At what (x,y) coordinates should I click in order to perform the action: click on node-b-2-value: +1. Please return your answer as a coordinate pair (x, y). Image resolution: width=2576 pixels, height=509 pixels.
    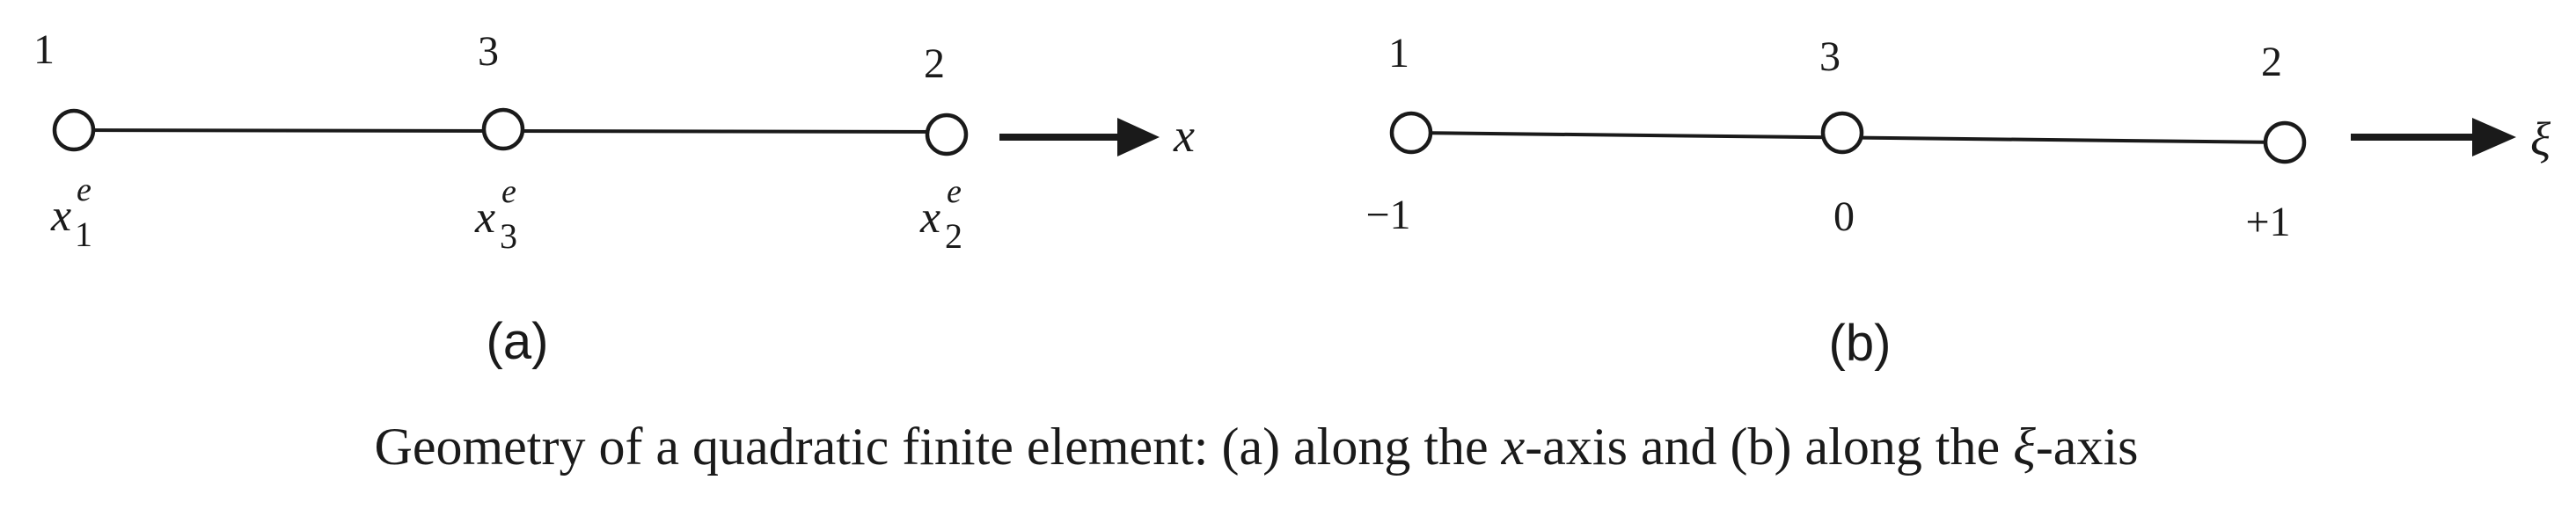
    Looking at the image, I should click on (2267, 222).